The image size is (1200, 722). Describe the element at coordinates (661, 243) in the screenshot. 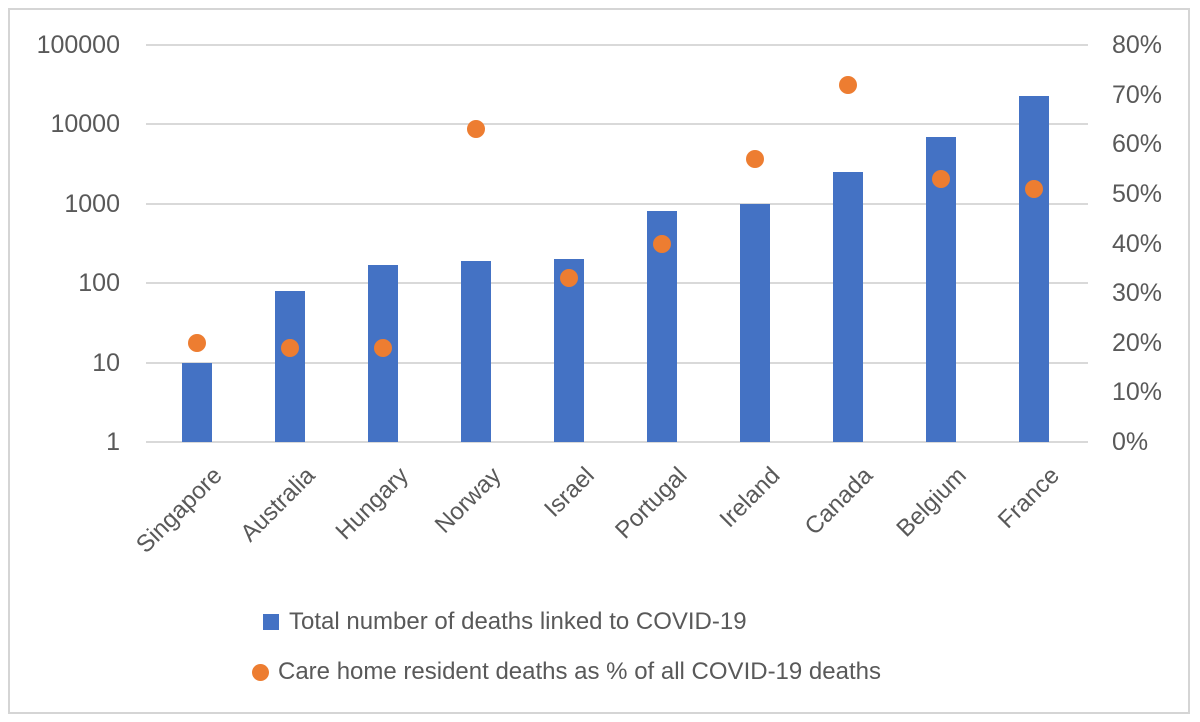

I see `scatter-point-portugal` at that location.